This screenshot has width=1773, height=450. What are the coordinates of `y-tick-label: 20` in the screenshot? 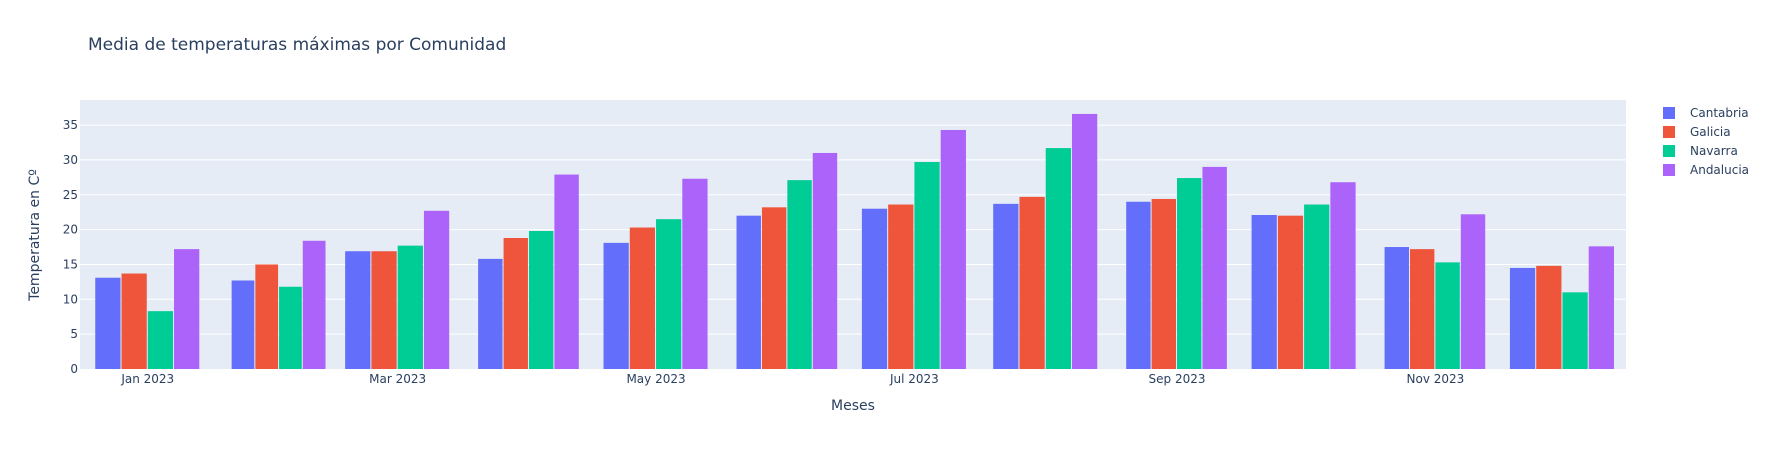 It's located at (70, 230).